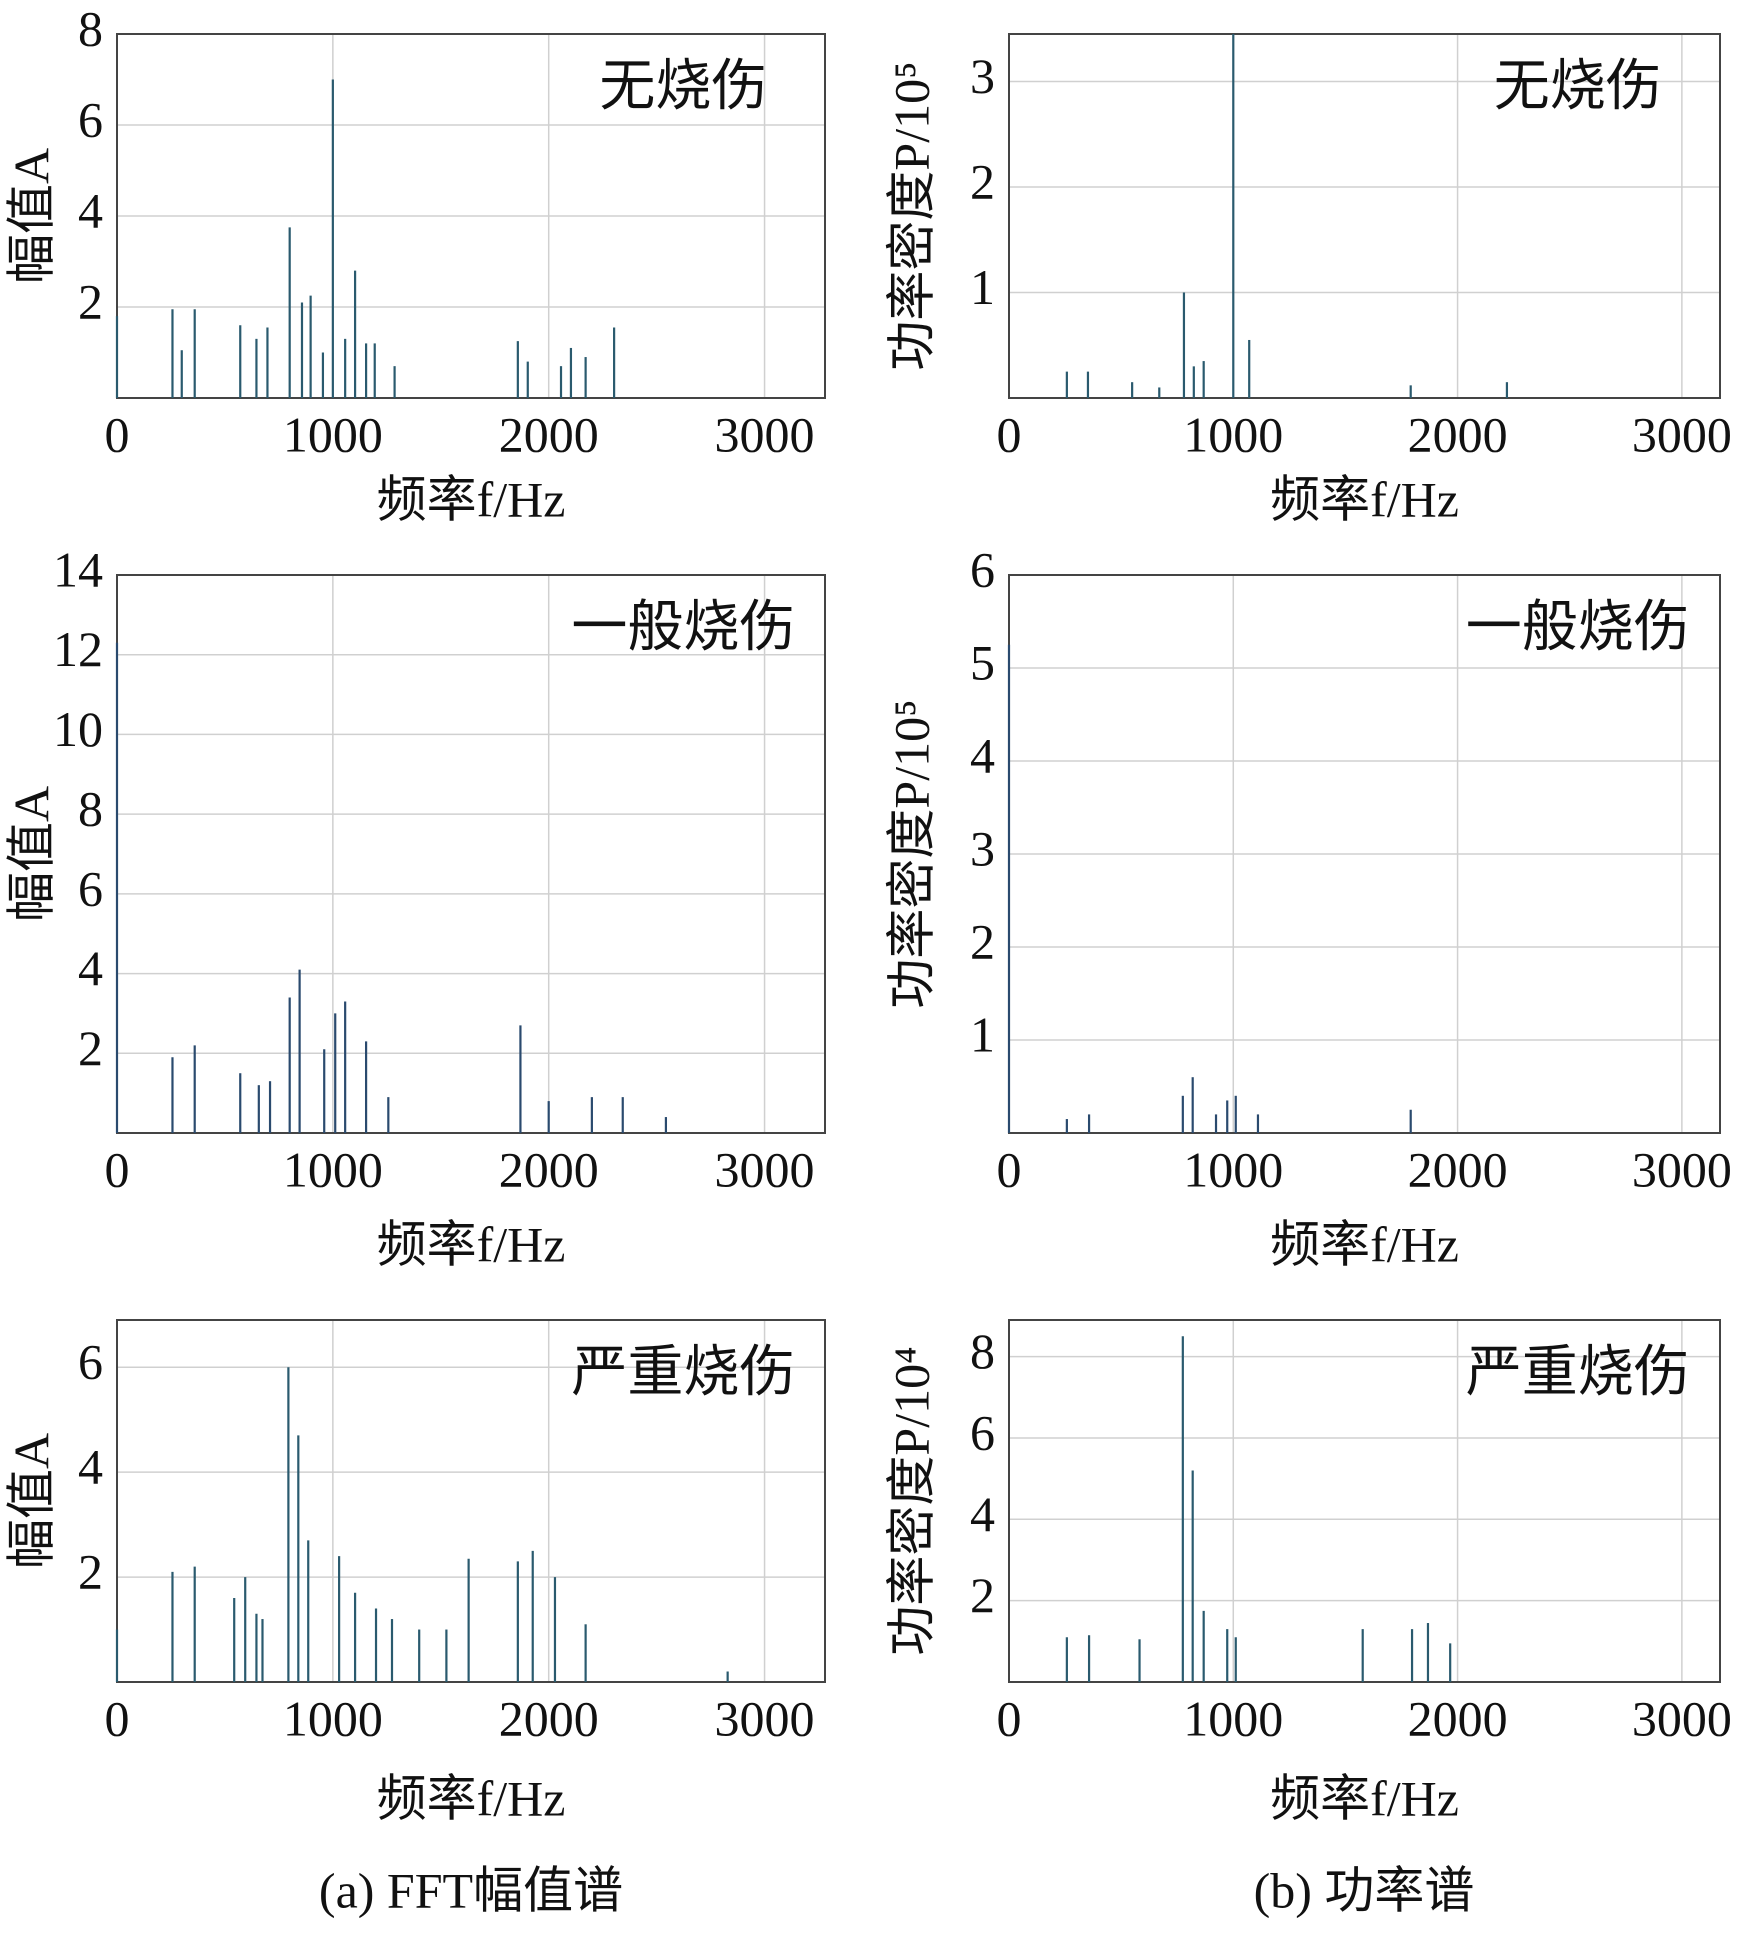 The width and height of the screenshot is (1739, 1934). I want to click on caption: (a) FFT幅值谱, so click(471, 1890).